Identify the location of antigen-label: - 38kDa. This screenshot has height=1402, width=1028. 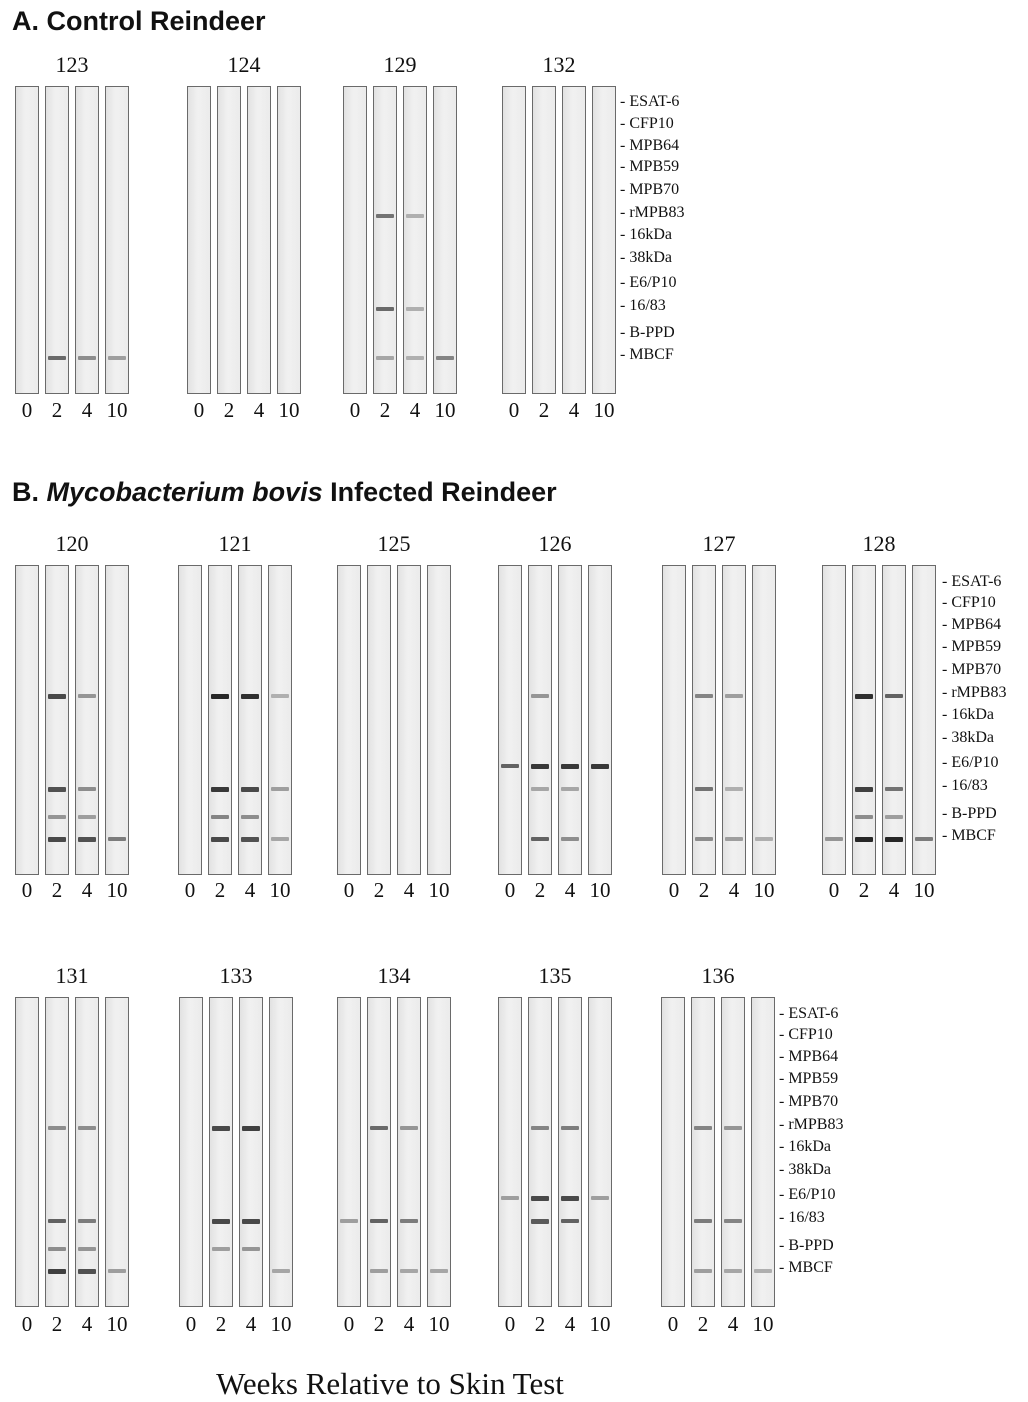
(805, 1169).